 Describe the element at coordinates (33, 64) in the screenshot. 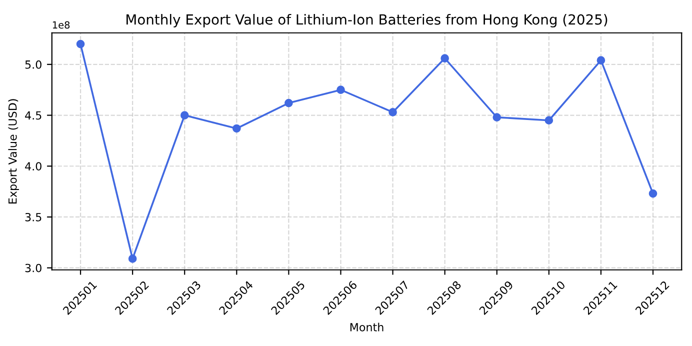

I see `y-tick-label: 5.0` at that location.